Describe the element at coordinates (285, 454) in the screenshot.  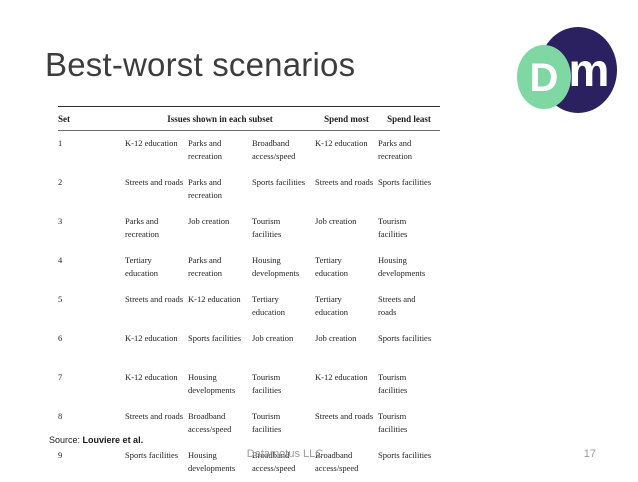
I see `footer-company: Datamotus LLC` at that location.